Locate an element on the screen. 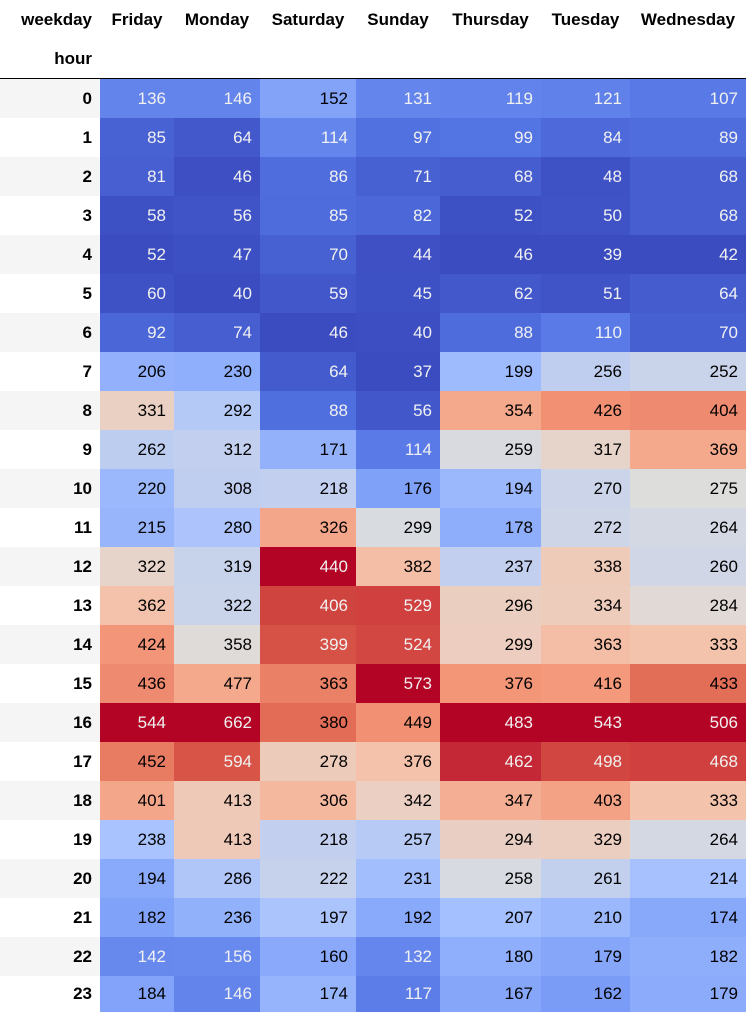 The height and width of the screenshot is (1012, 746). heatmap-cell: 231 is located at coordinates (398, 878).